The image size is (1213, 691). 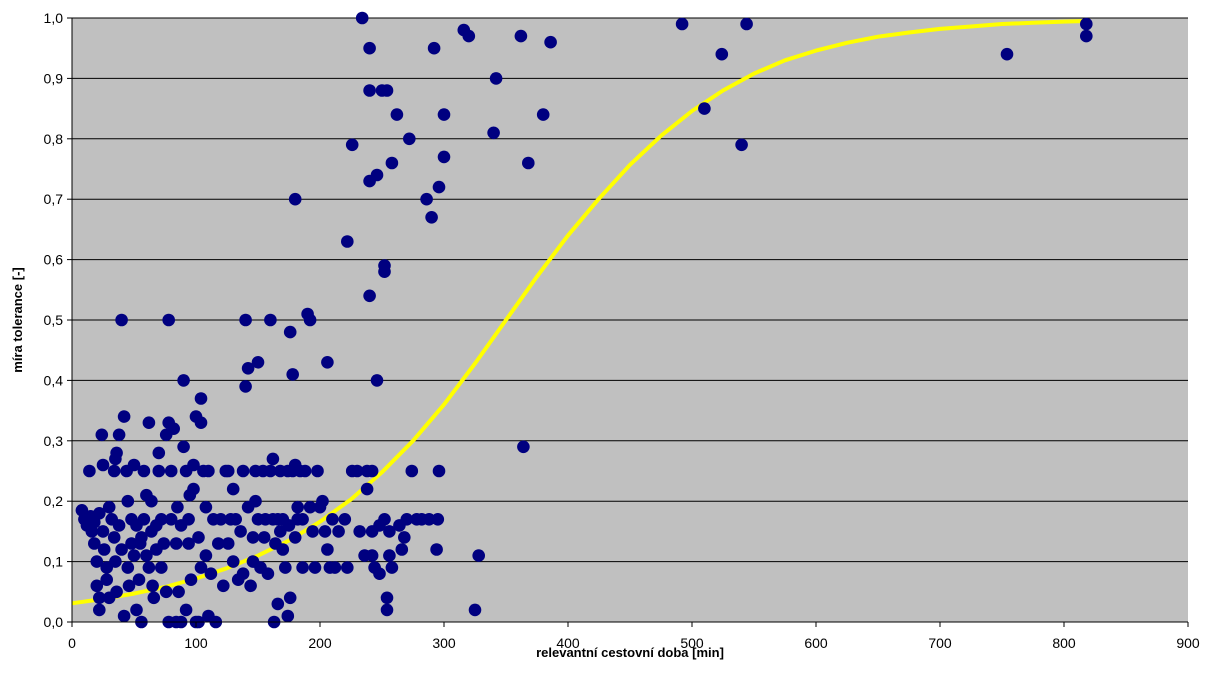 What do you see at coordinates (568, 643) in the screenshot?
I see `x-tick-label: 400` at bounding box center [568, 643].